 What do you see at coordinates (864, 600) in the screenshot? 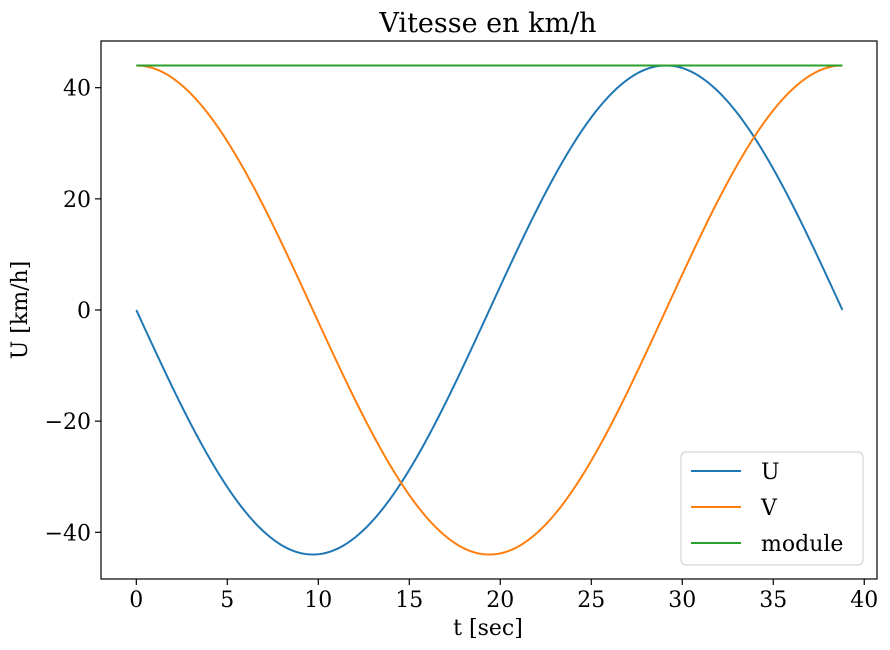
I see `x-tick-label: 40` at bounding box center [864, 600].